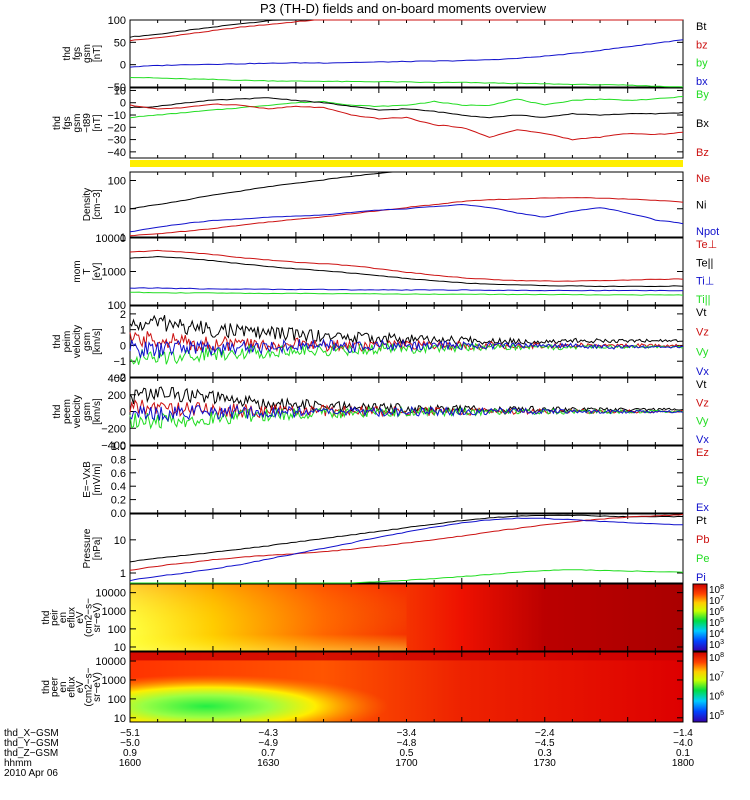 The width and height of the screenshot is (750, 800). I want to click on series-line-Te⊥, so click(406, 265).